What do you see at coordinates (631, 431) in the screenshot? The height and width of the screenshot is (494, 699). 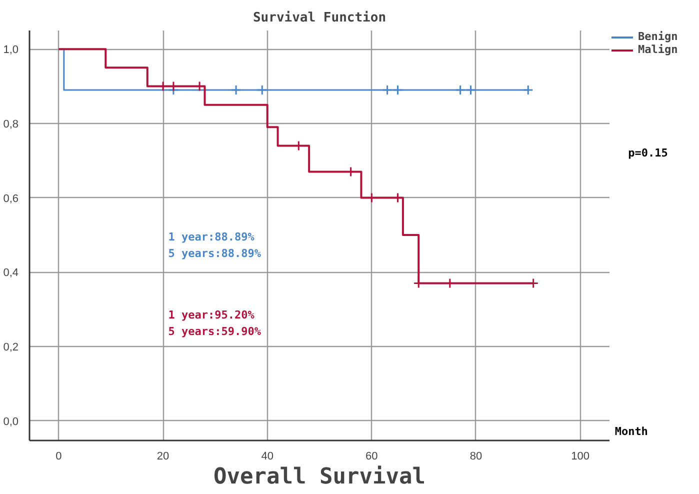 I see `text: Month` at bounding box center [631, 431].